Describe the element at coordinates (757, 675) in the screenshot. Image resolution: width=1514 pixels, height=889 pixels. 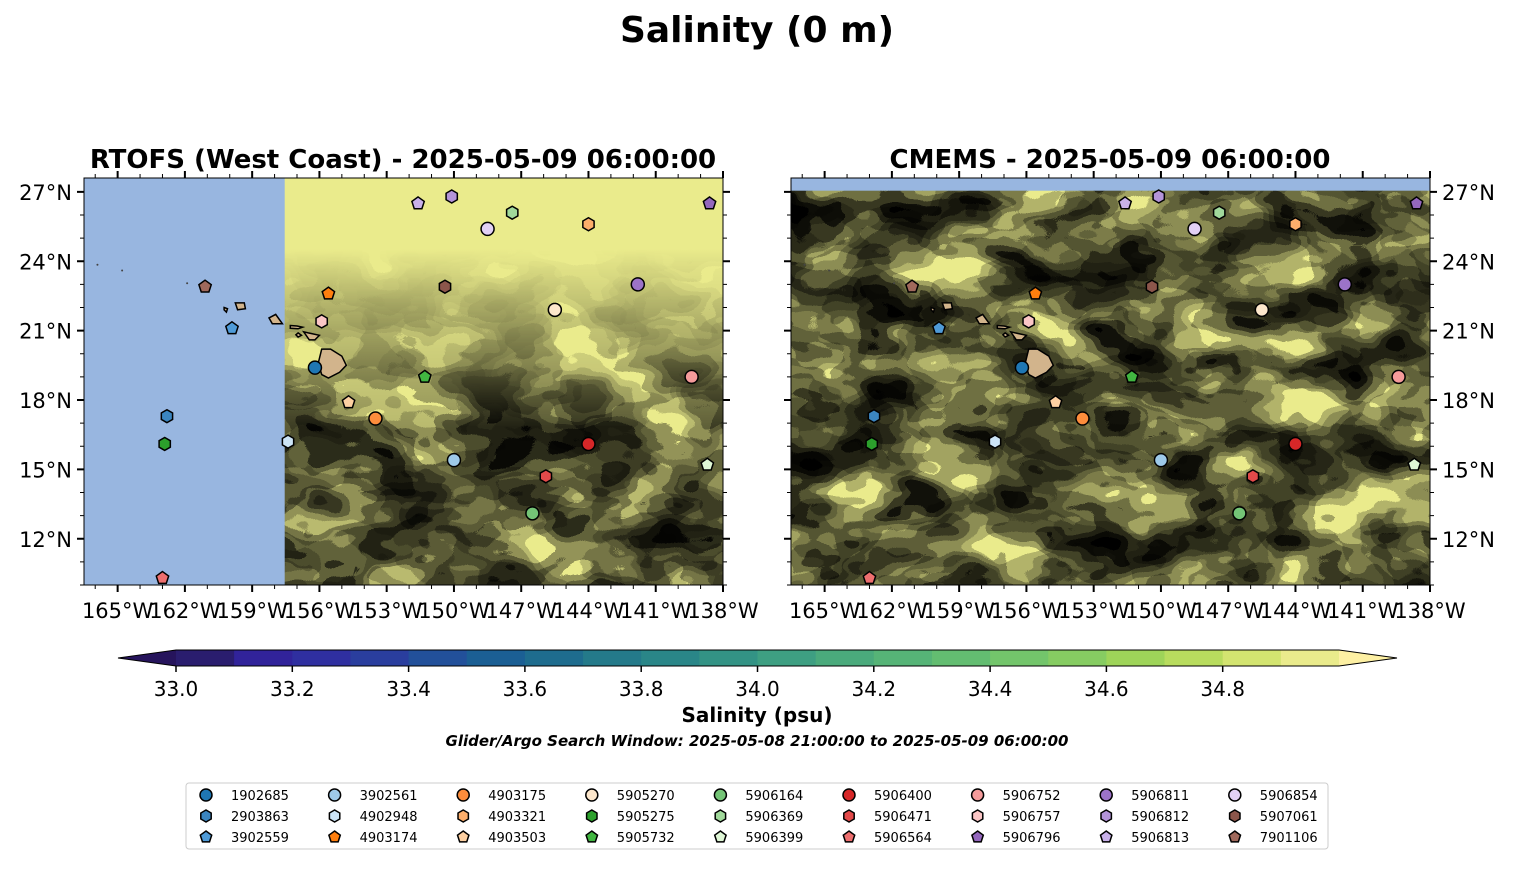
I see `colorbar: 33.0 33.2 33.4 33.6 33.8 34.0 34.2 34.4 34.6 34.8` at that location.